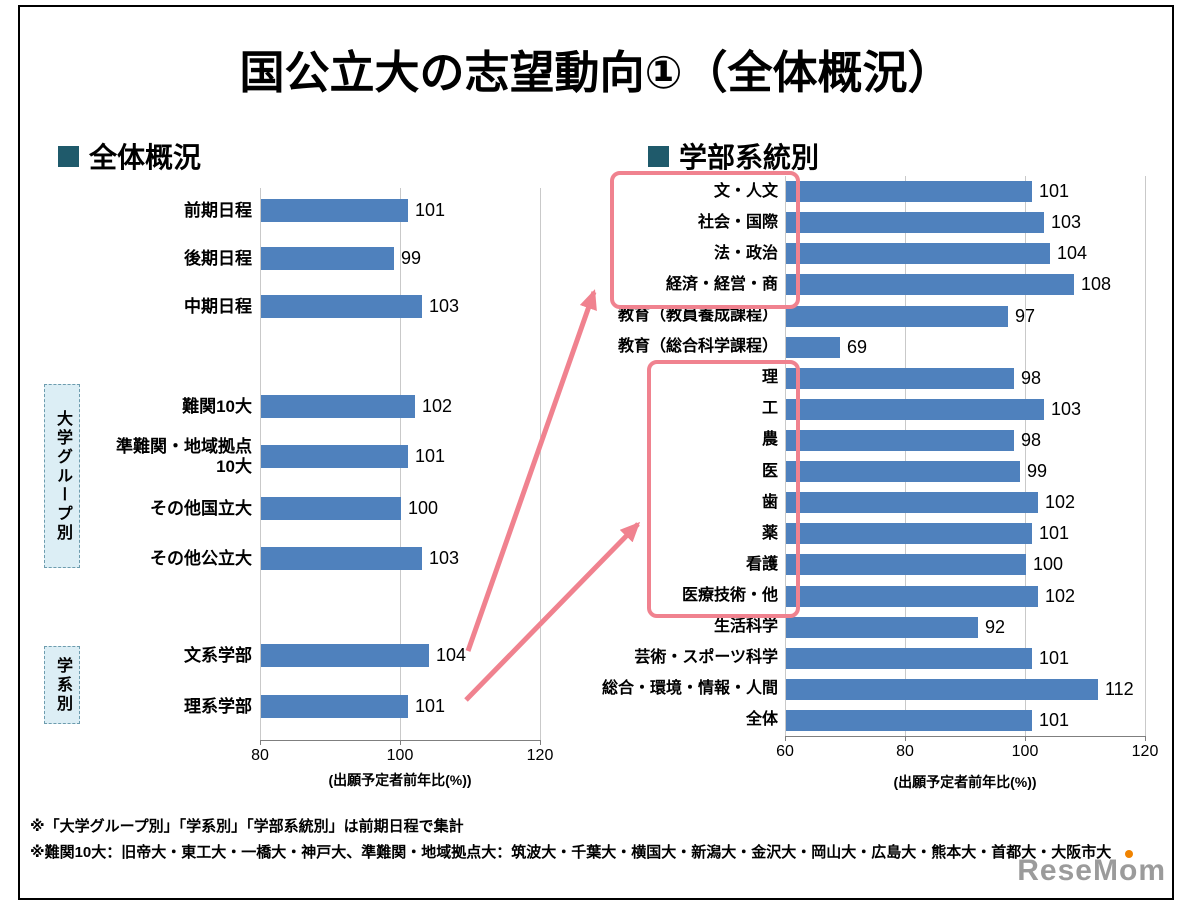  What do you see at coordinates (218, 306) in the screenshot?
I see `bar-category-label: 中期日程` at bounding box center [218, 306].